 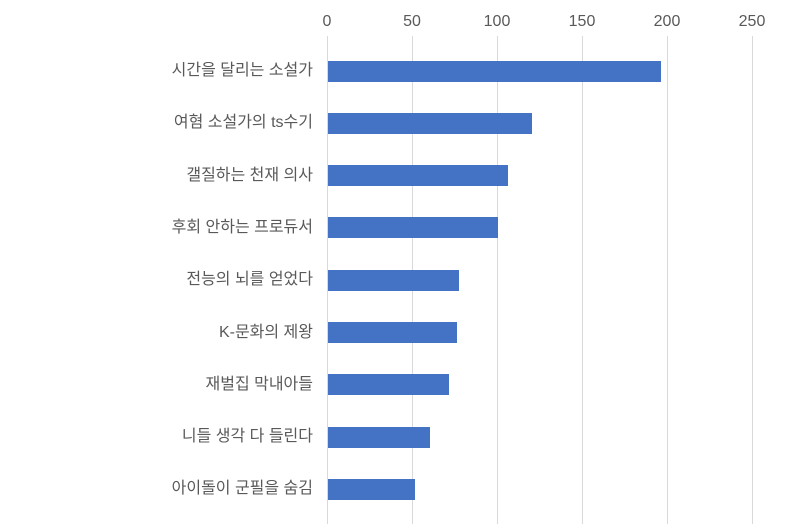 I want to click on x-axis-tick-label: 150, so click(x=582, y=21).